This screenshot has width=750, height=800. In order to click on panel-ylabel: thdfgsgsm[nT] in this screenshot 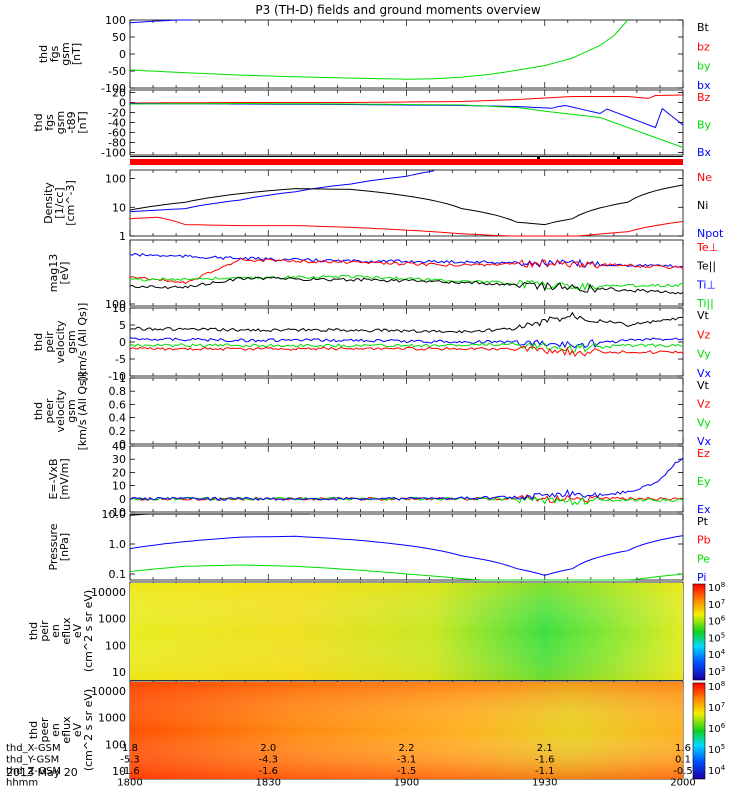, I will do `click(60, 53)`.